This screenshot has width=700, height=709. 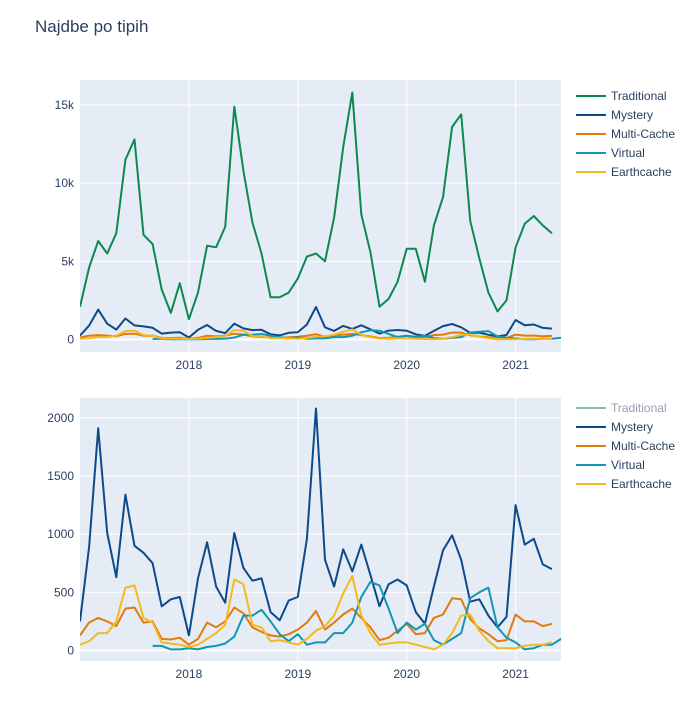 I want to click on y-tick-label: 2000, so click(x=60, y=418).